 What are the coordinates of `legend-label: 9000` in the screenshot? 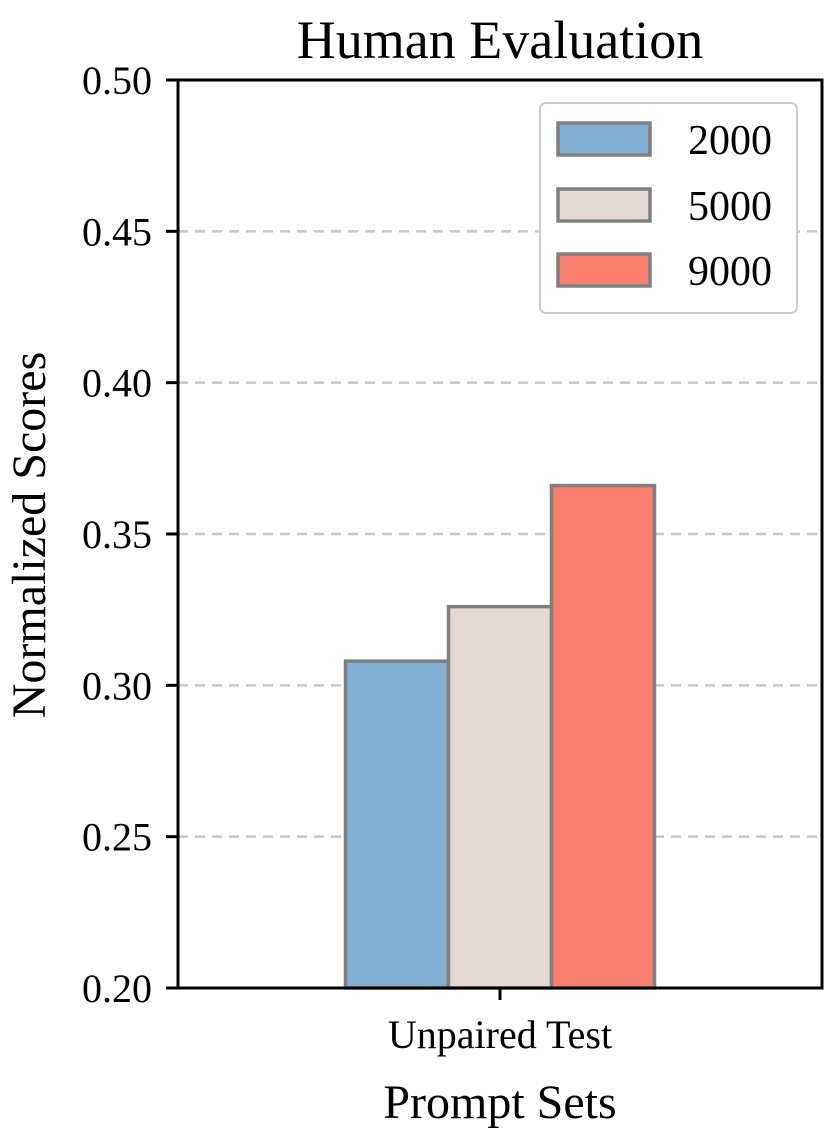 It's located at (730, 272).